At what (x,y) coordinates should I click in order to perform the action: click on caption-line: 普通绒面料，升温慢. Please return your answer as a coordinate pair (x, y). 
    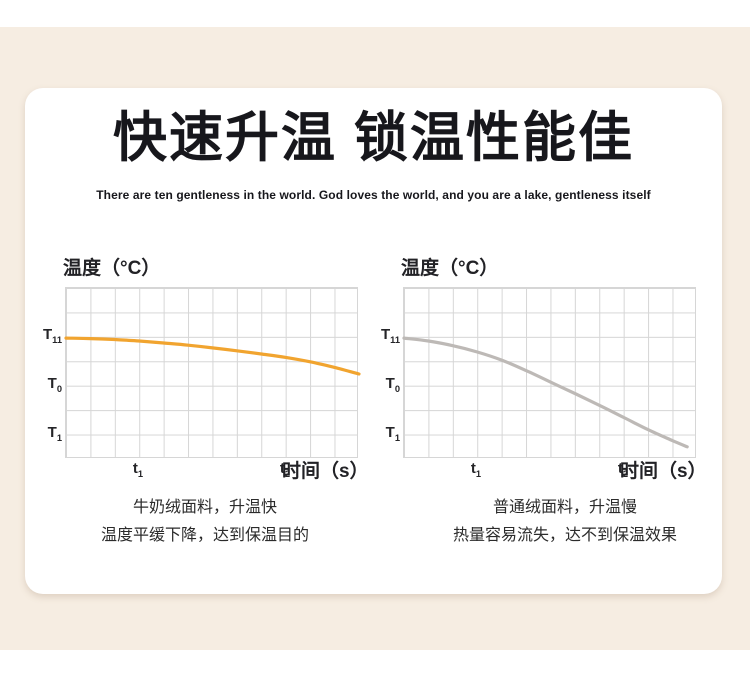
    Looking at the image, I should click on (564, 507).